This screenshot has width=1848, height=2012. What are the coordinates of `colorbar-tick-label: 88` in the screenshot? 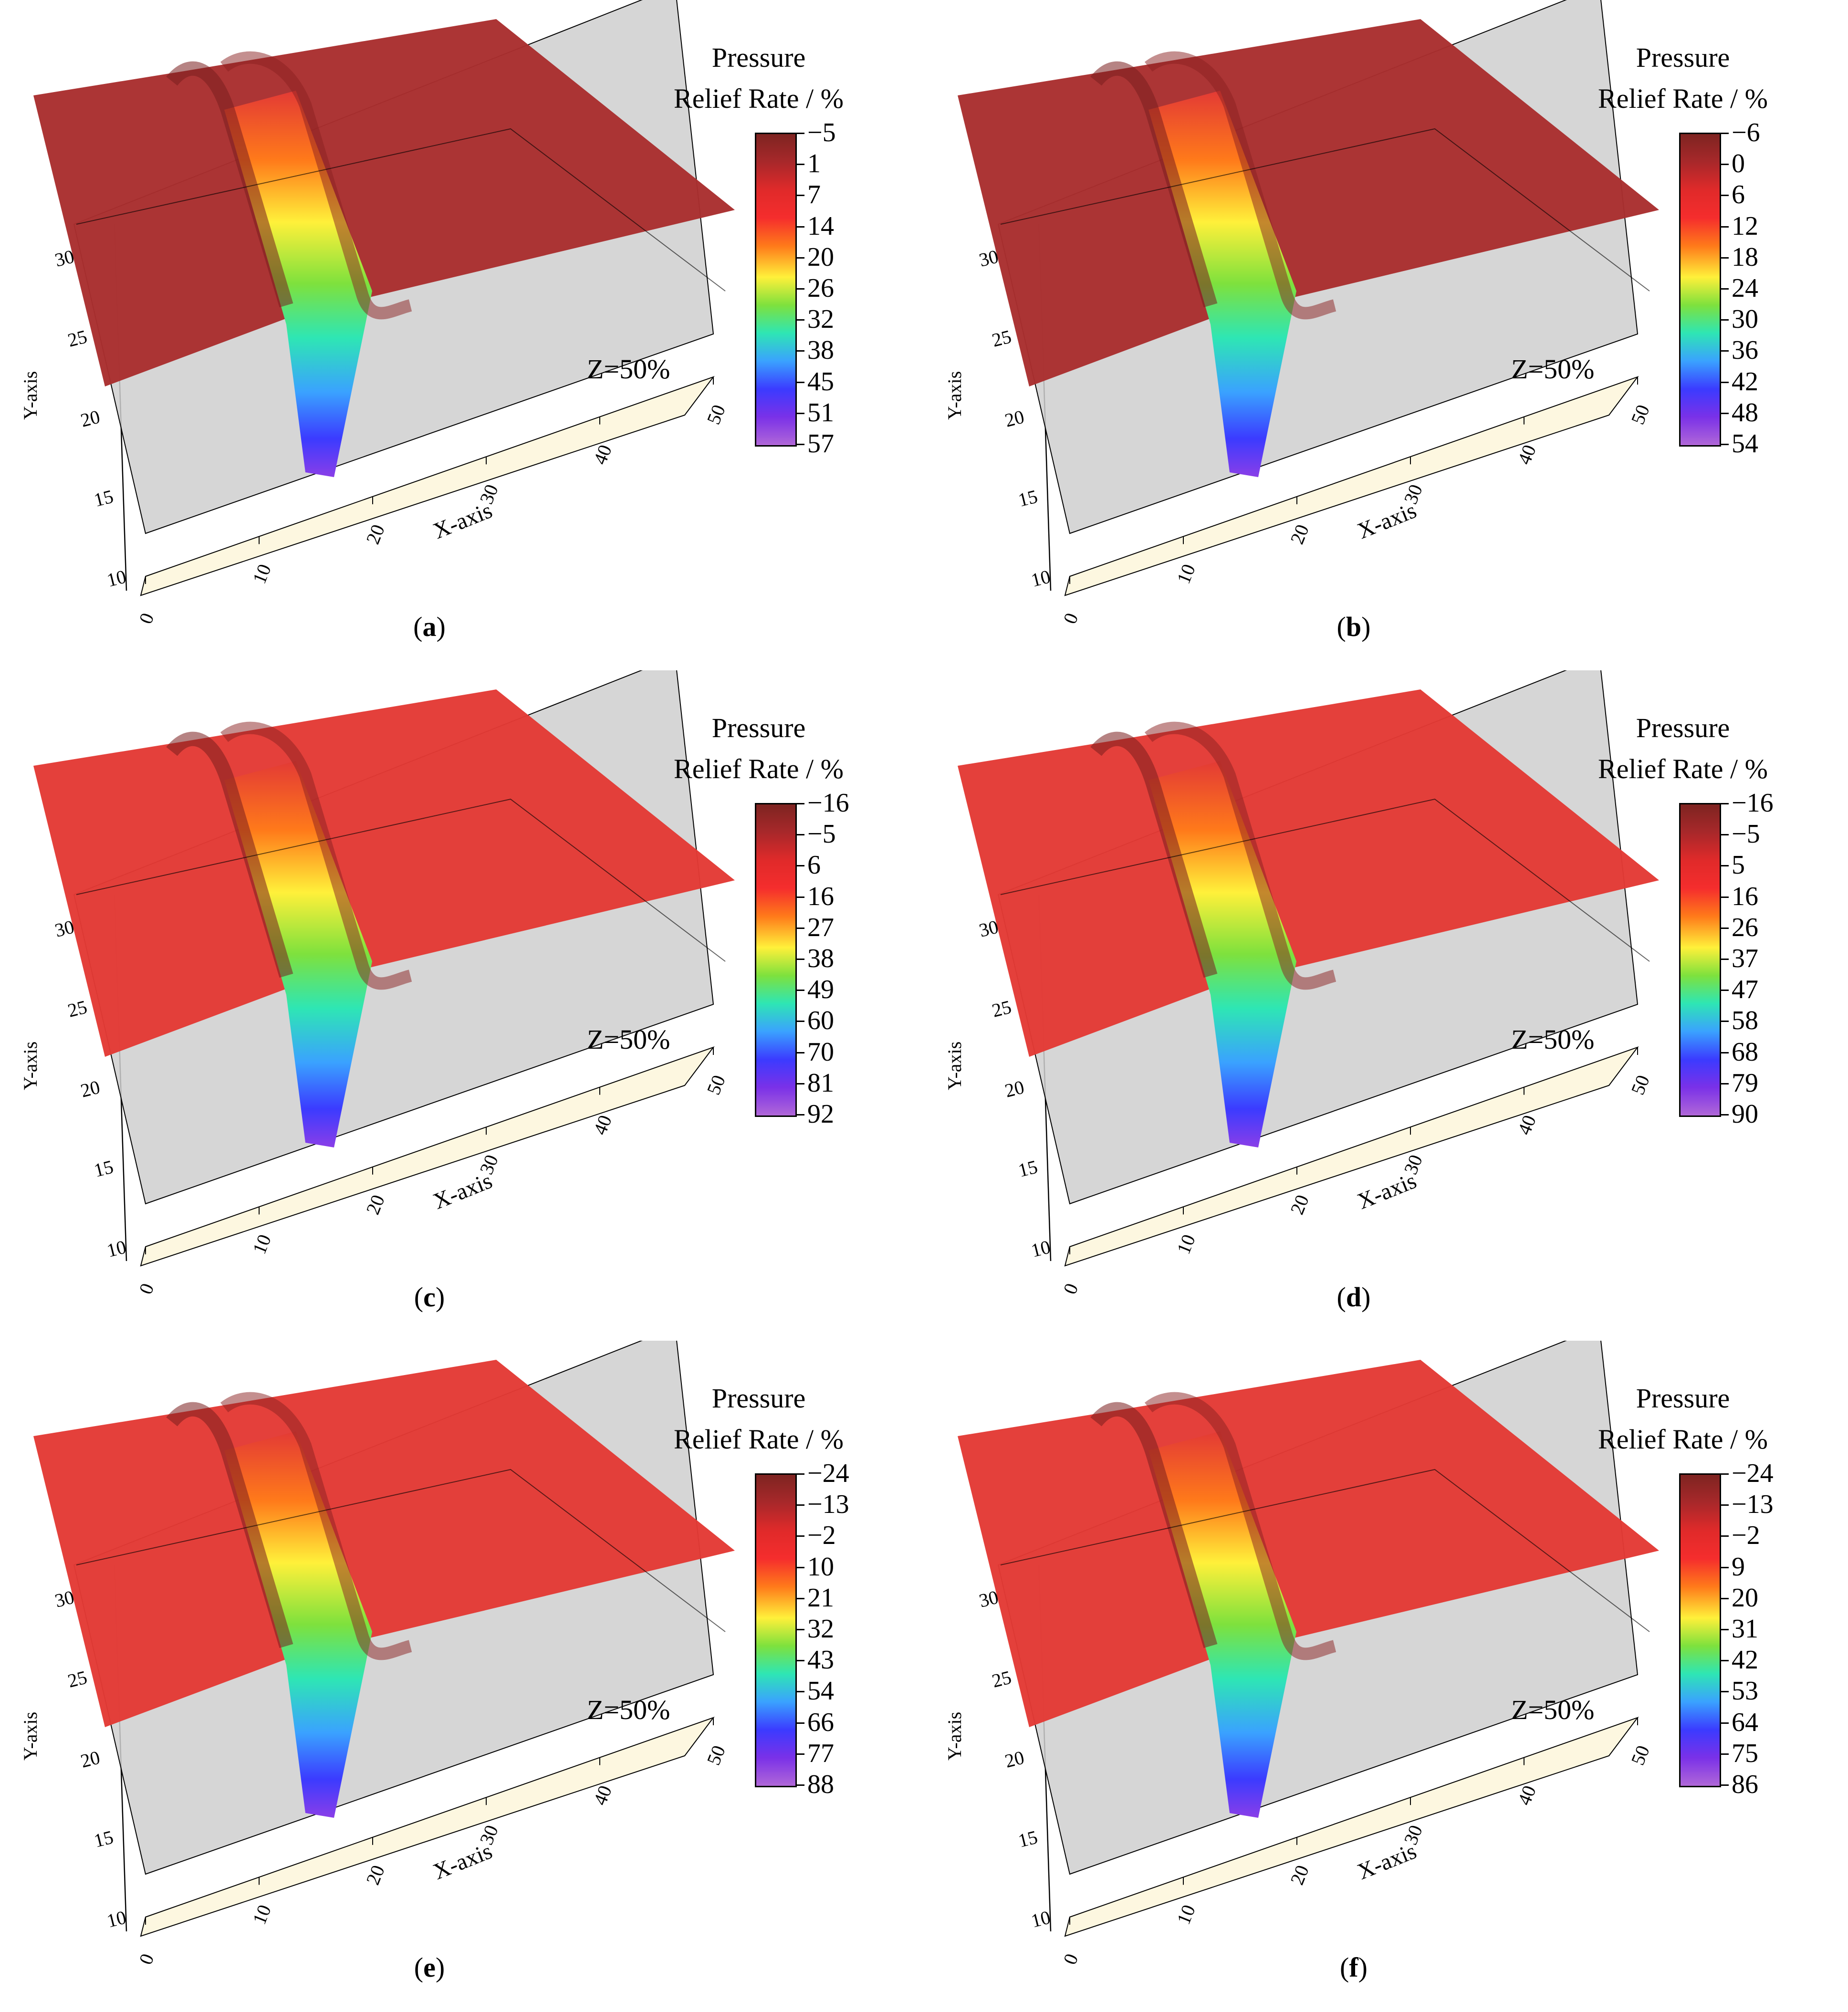 It's located at (820, 1785).